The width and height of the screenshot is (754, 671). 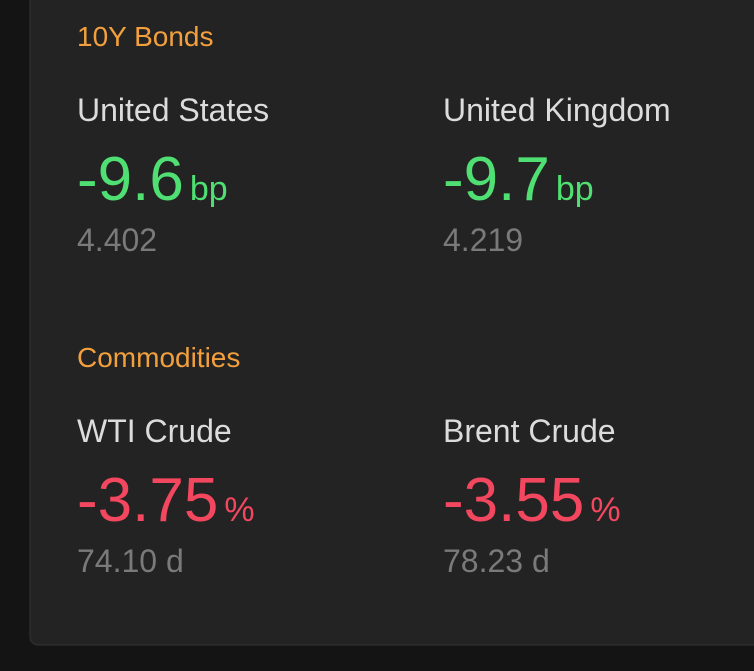 What do you see at coordinates (158, 357) in the screenshot?
I see `section-title: Commodities` at bounding box center [158, 357].